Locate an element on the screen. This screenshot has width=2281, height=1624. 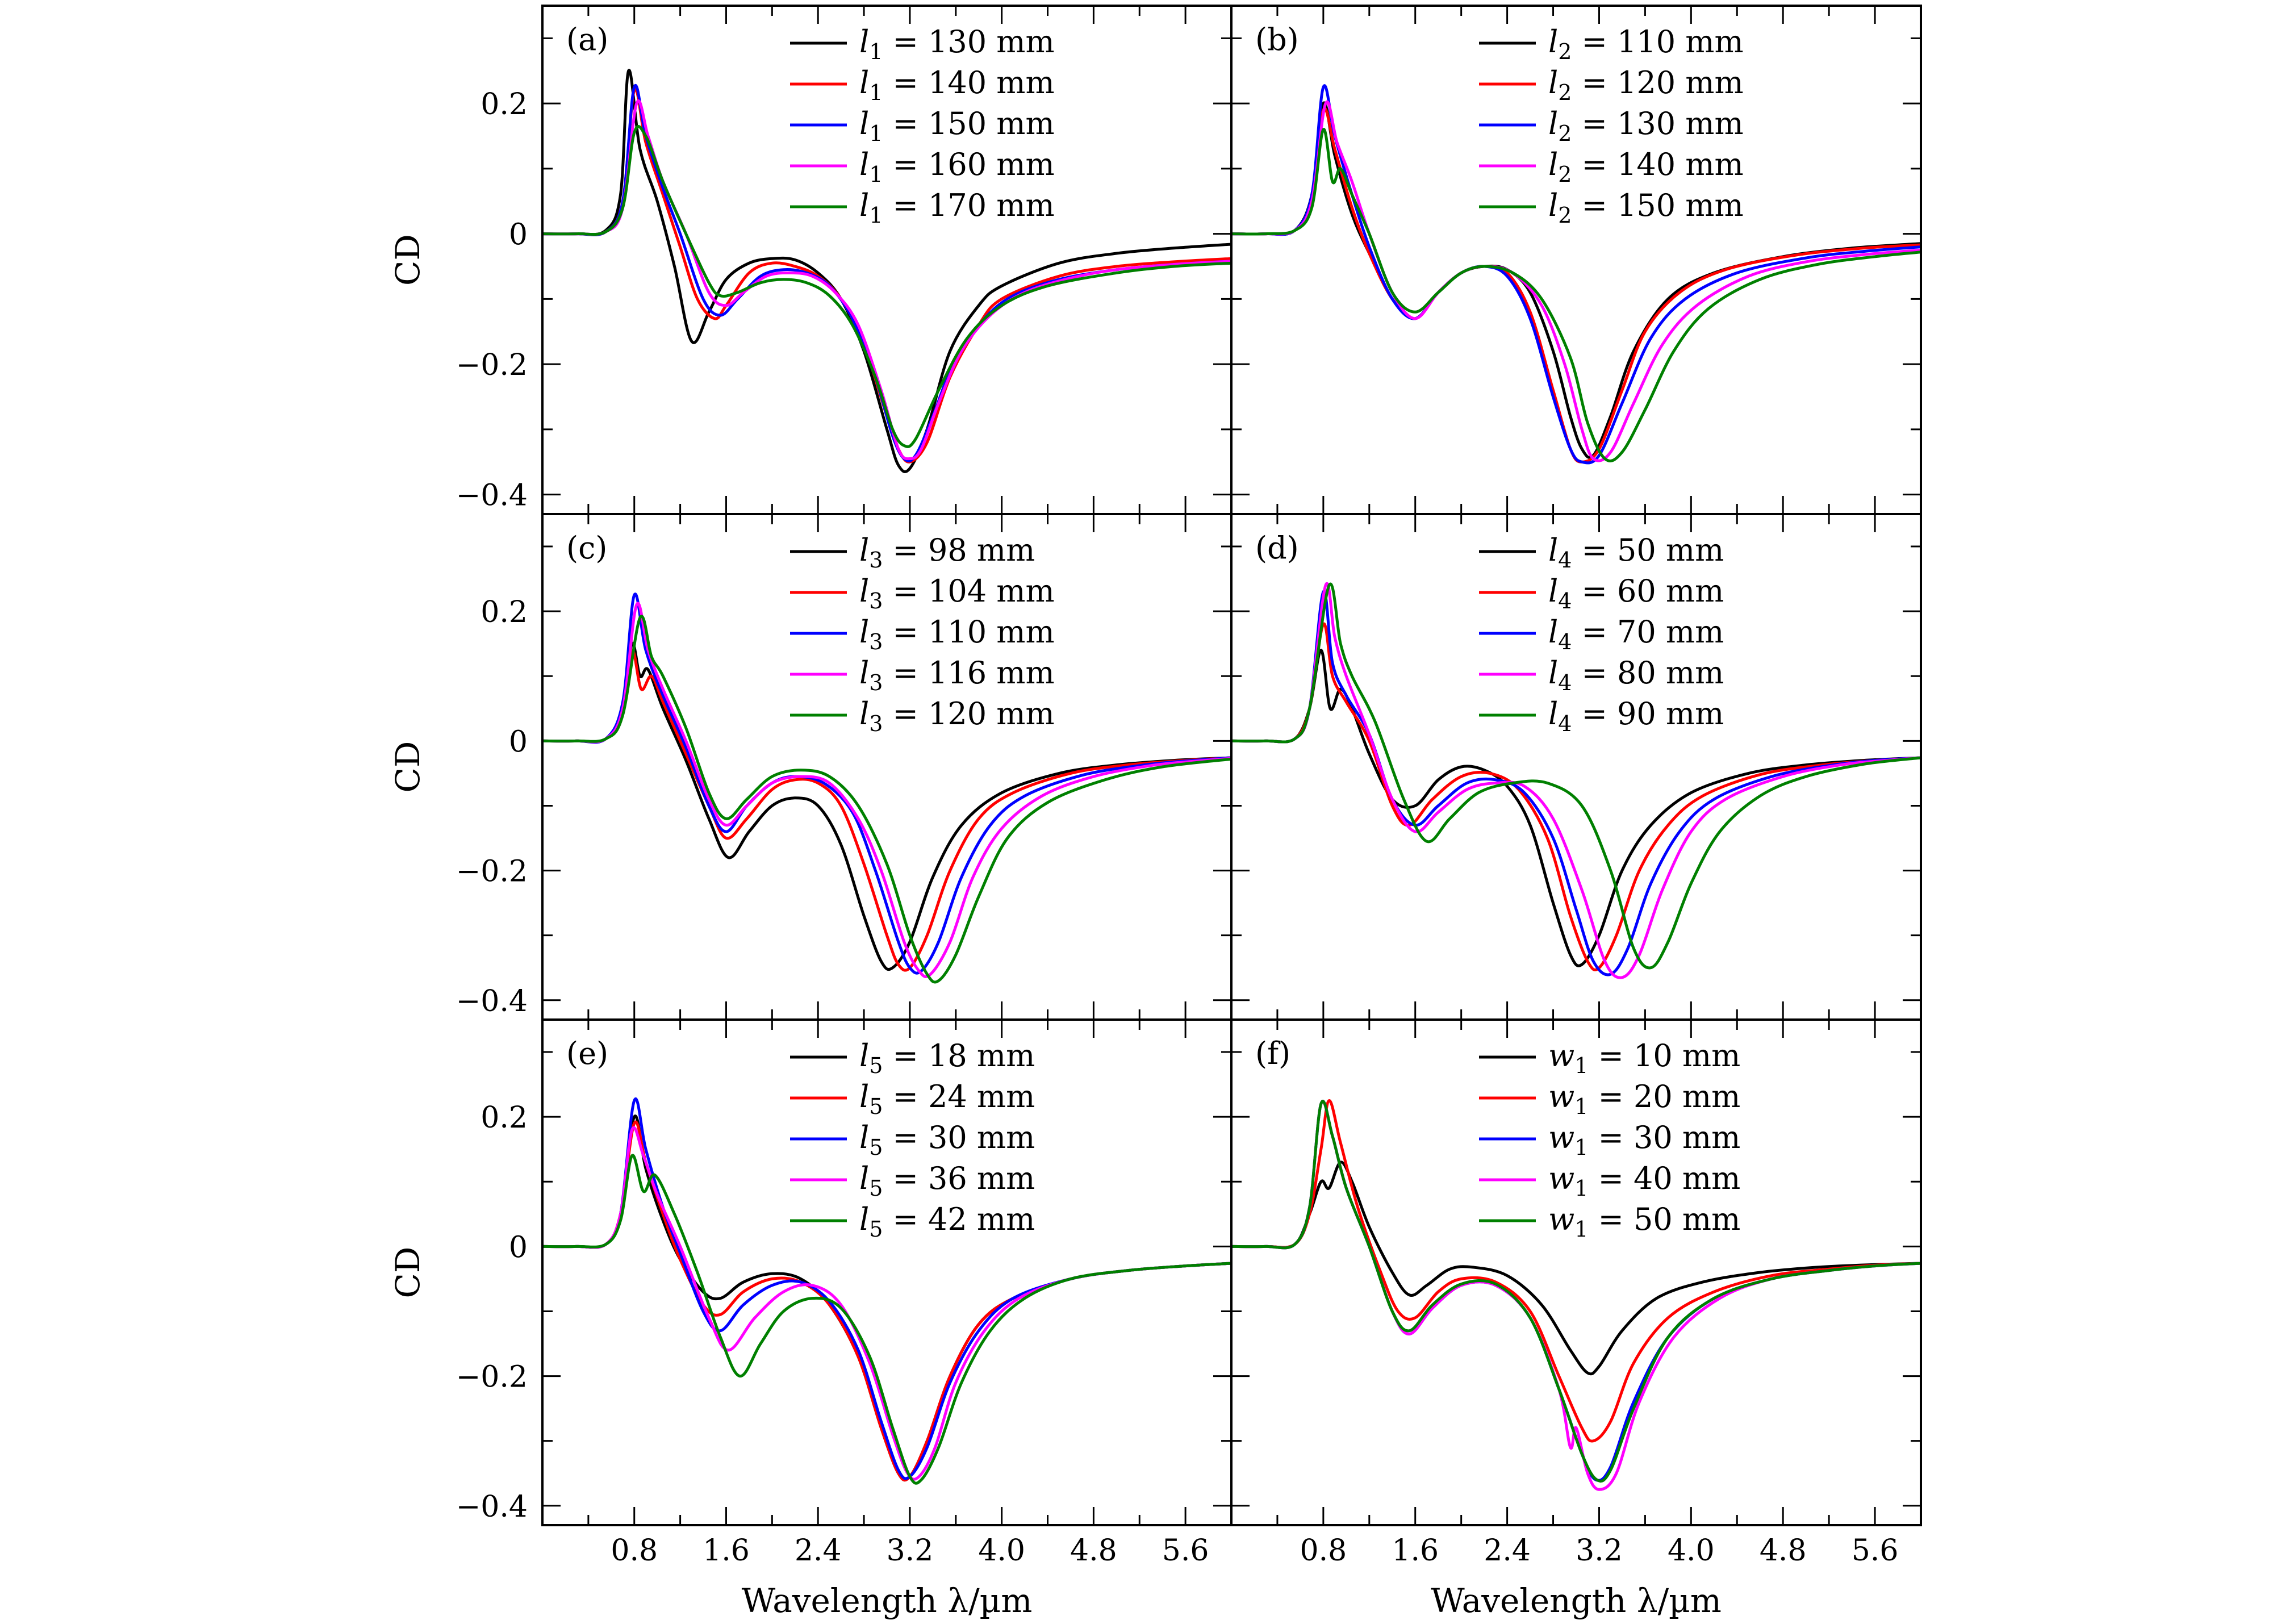
panel-label: (f) is located at coordinates (1272, 1053).